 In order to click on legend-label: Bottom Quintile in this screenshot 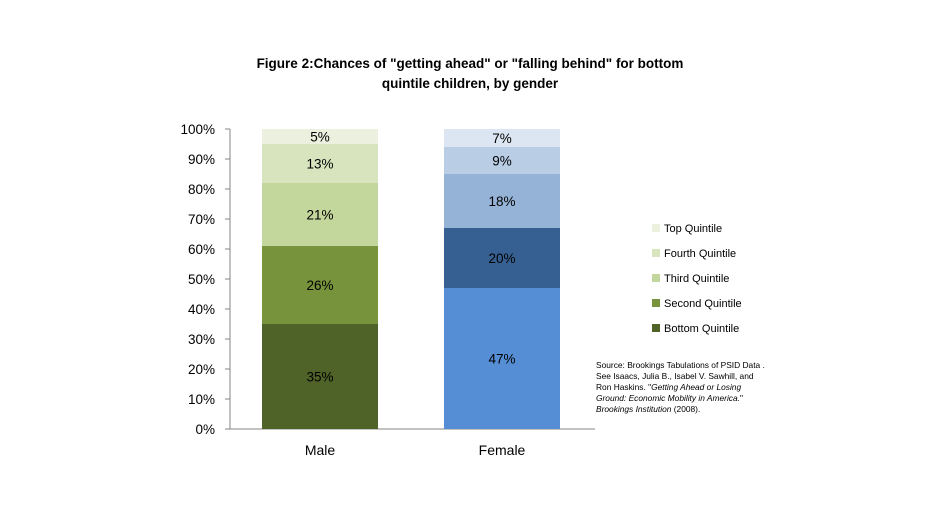, I will do `click(701, 329)`.